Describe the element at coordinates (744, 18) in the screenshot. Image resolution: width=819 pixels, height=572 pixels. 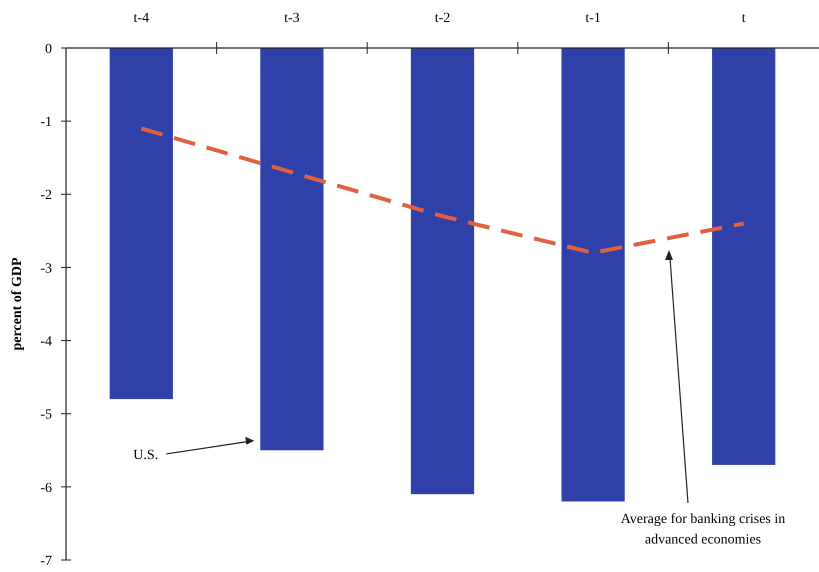
I see `x-tick-label: t` at that location.